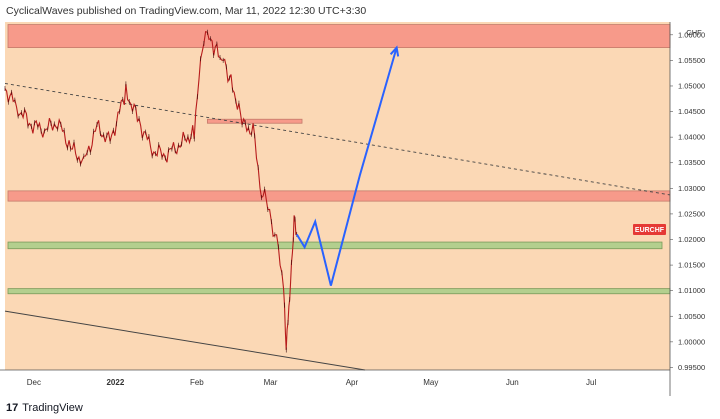  What do you see at coordinates (691, 239) in the screenshot?
I see `price-tick-label: 1.02000` at bounding box center [691, 239].